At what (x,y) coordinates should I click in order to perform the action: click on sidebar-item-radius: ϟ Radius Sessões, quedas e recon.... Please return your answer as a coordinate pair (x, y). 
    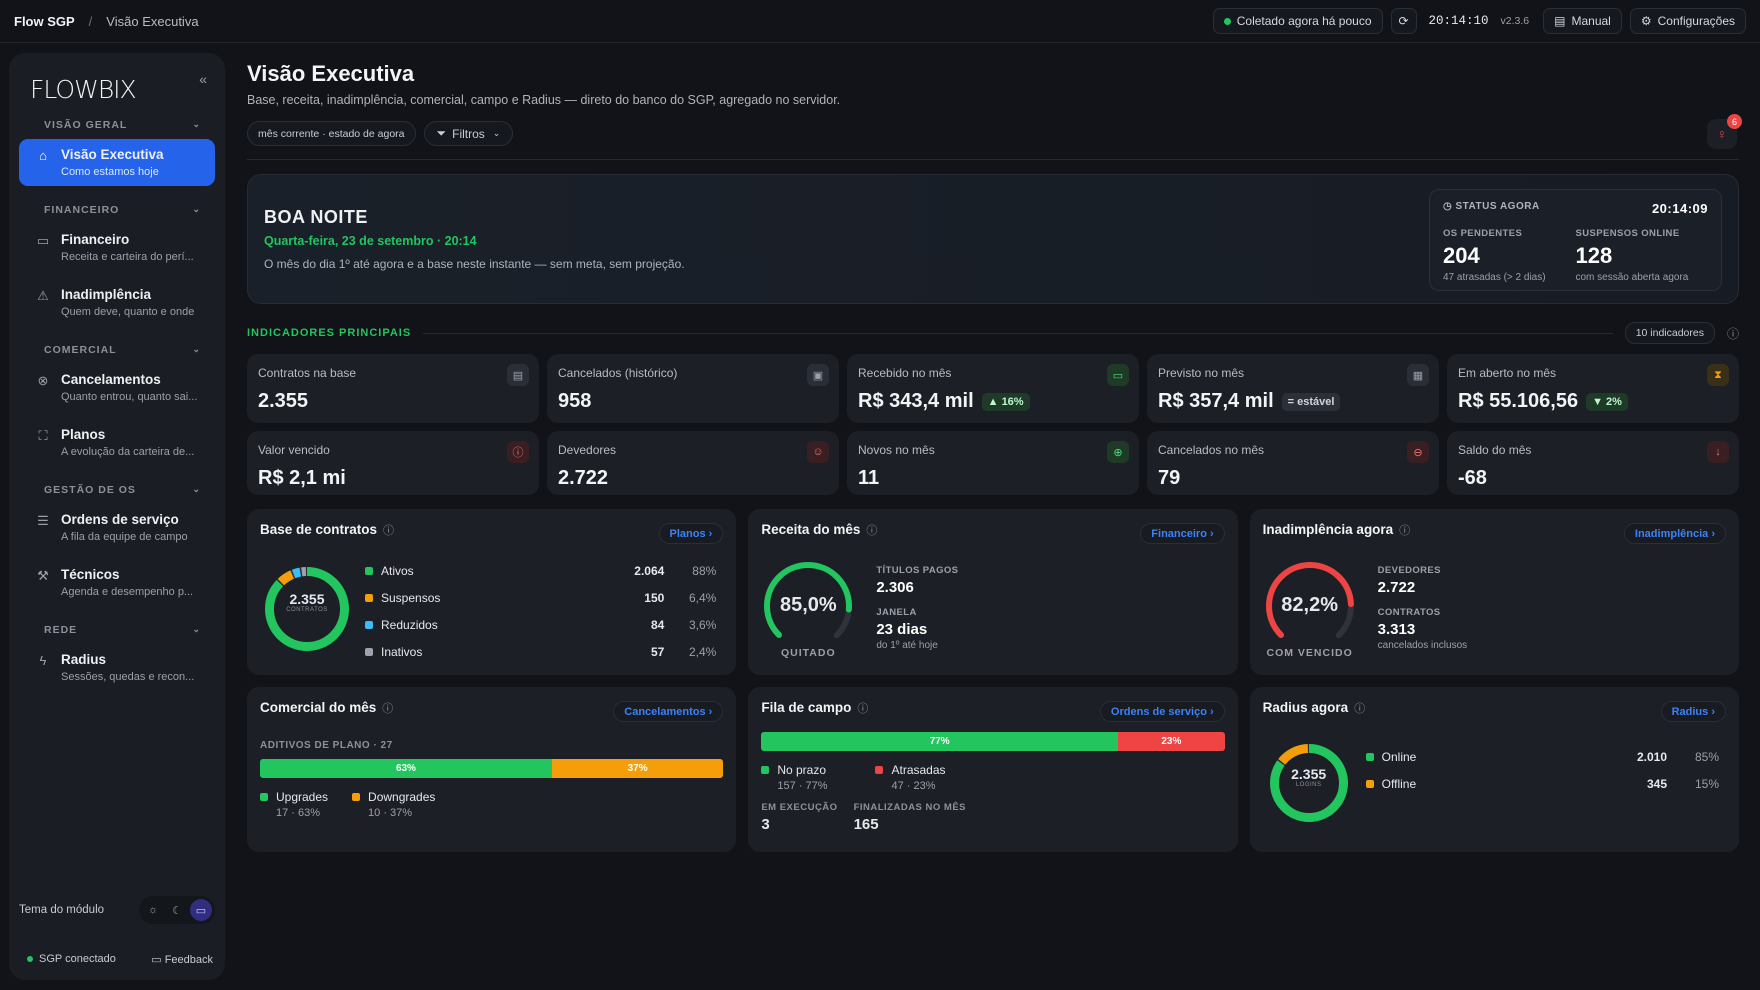
    Looking at the image, I should click on (117, 667).